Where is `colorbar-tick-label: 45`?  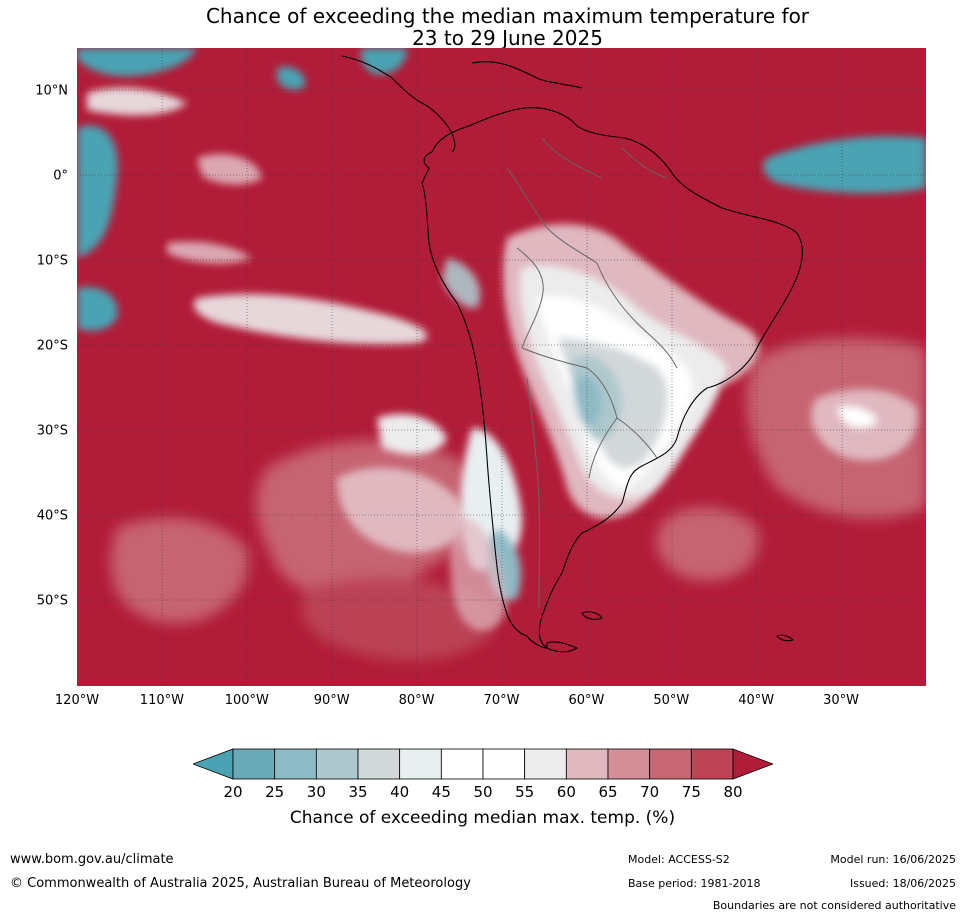 colorbar-tick-label: 45 is located at coordinates (441, 792).